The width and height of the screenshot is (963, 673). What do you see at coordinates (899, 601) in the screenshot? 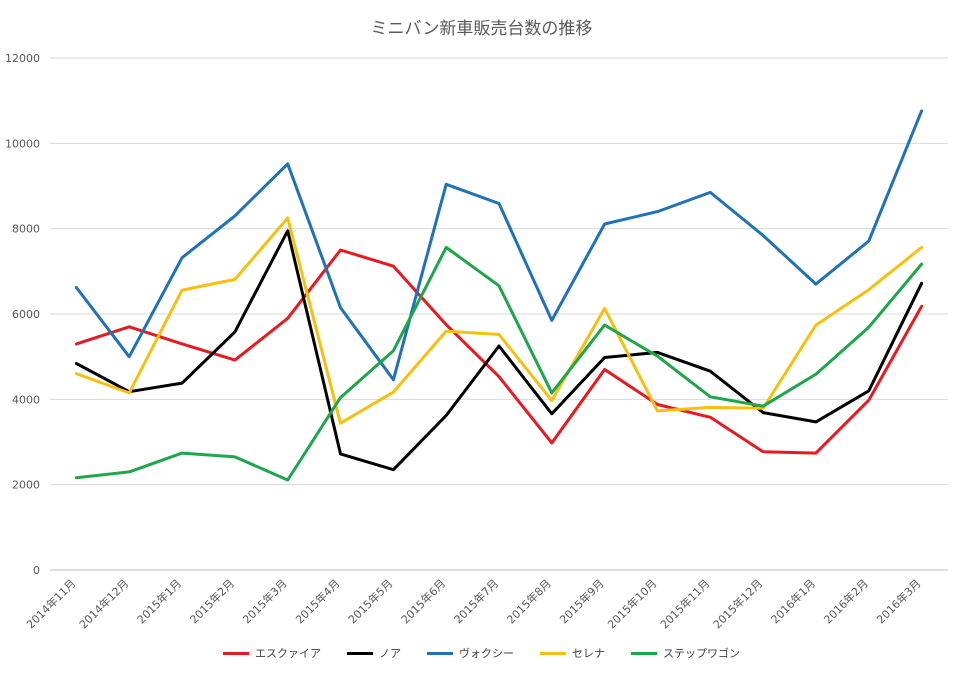
I see `x-tick-label: 2016年3月` at bounding box center [899, 601].